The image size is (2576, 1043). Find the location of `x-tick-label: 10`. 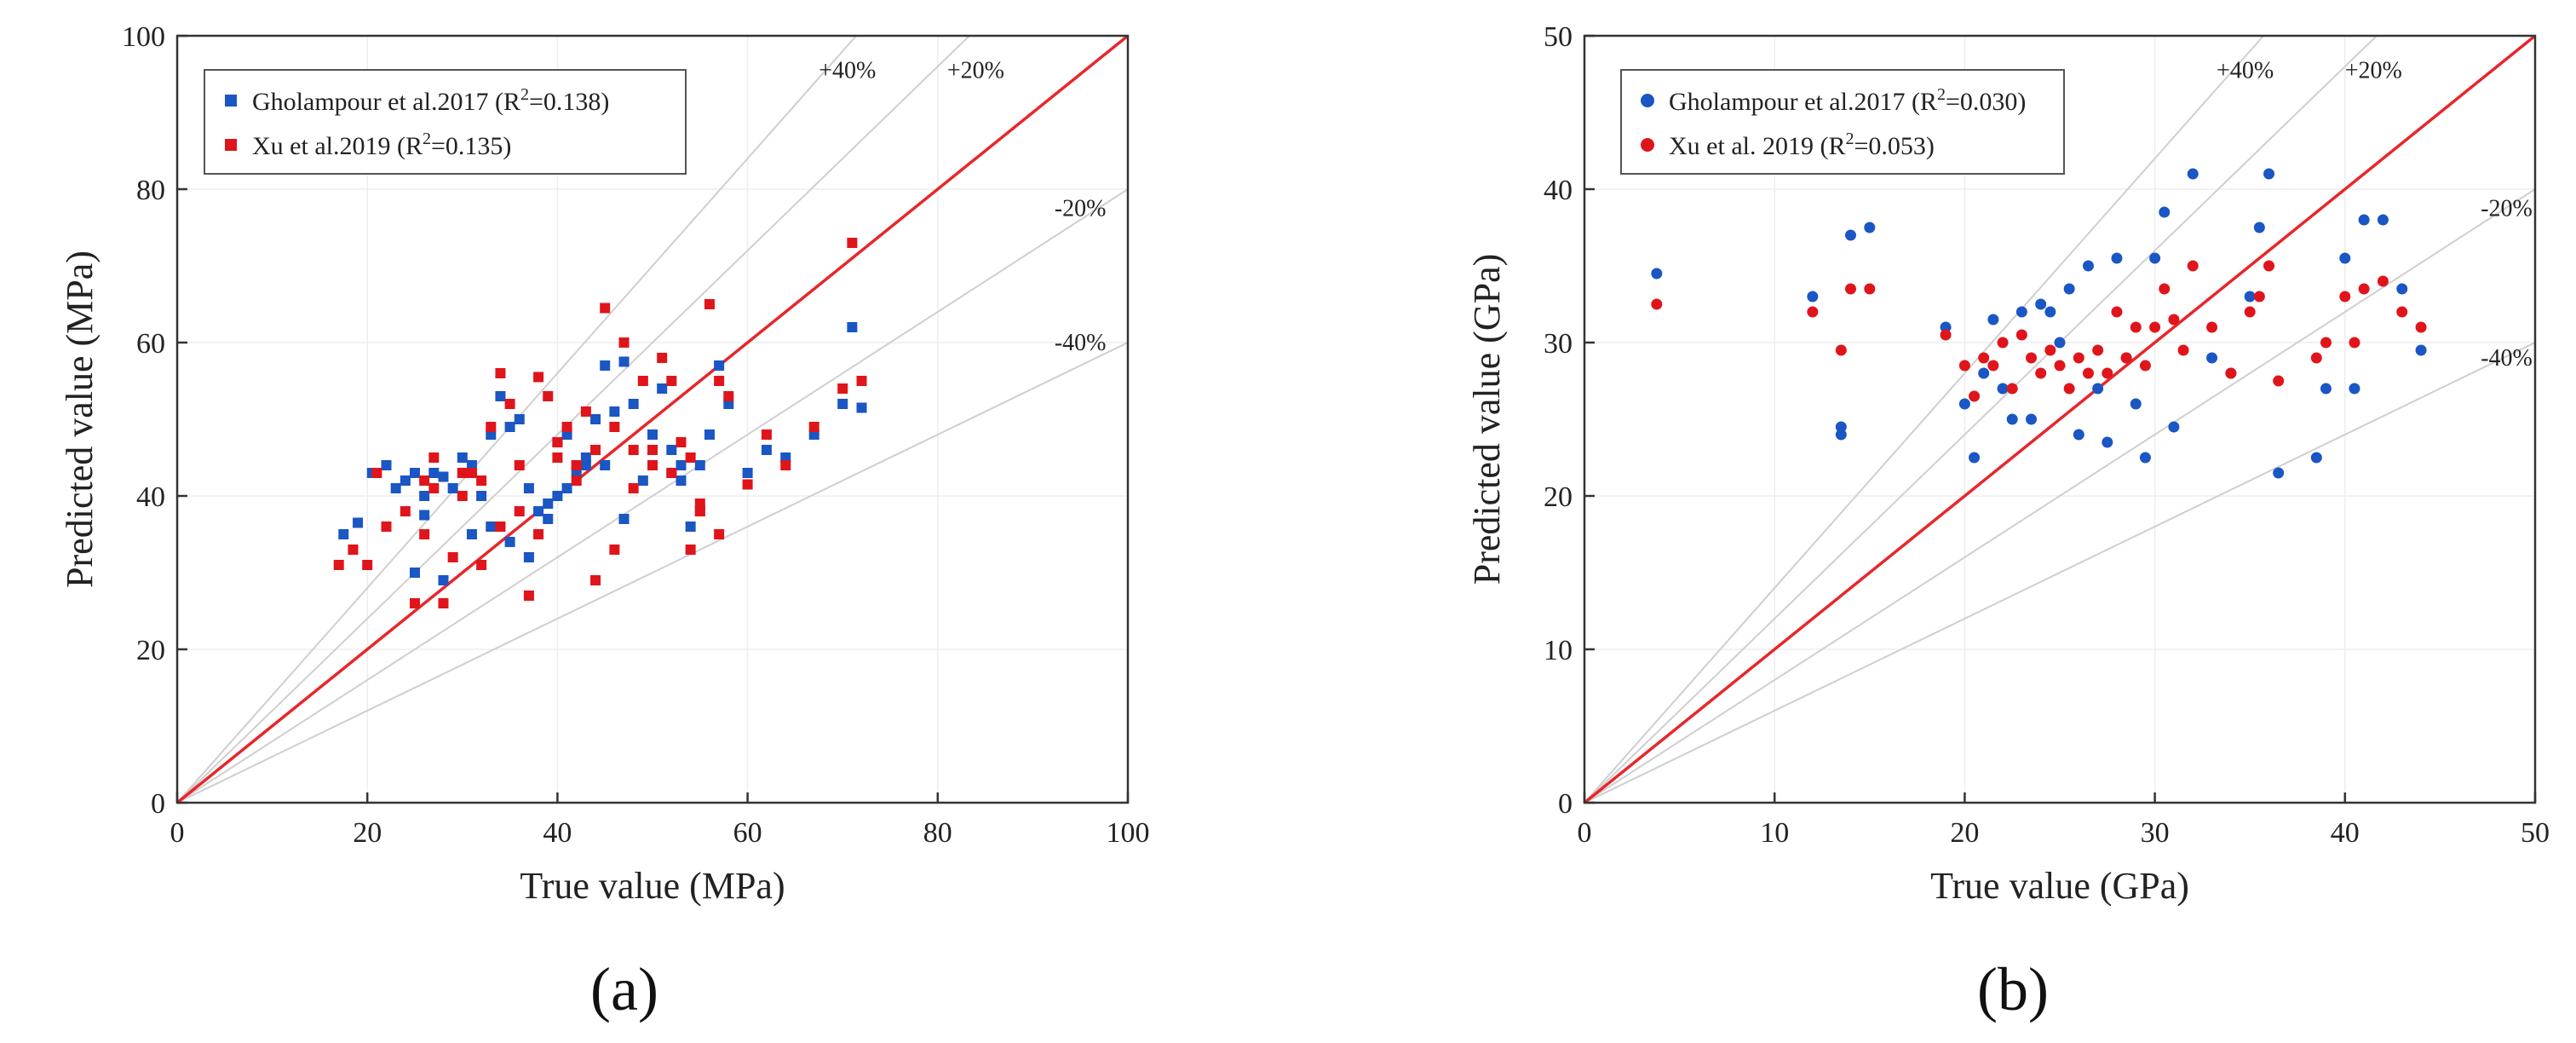

x-tick-label: 10 is located at coordinates (1774, 833).